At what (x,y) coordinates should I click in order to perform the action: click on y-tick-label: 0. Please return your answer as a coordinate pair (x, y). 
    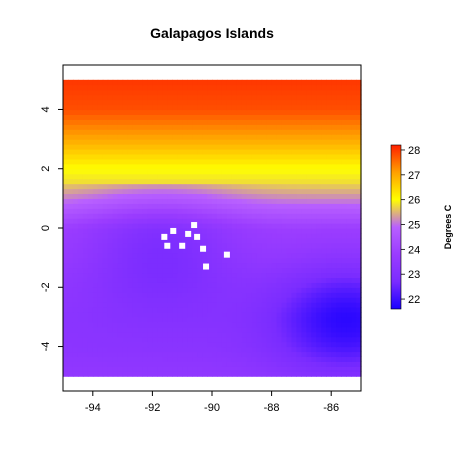
    Looking at the image, I should click on (46, 228).